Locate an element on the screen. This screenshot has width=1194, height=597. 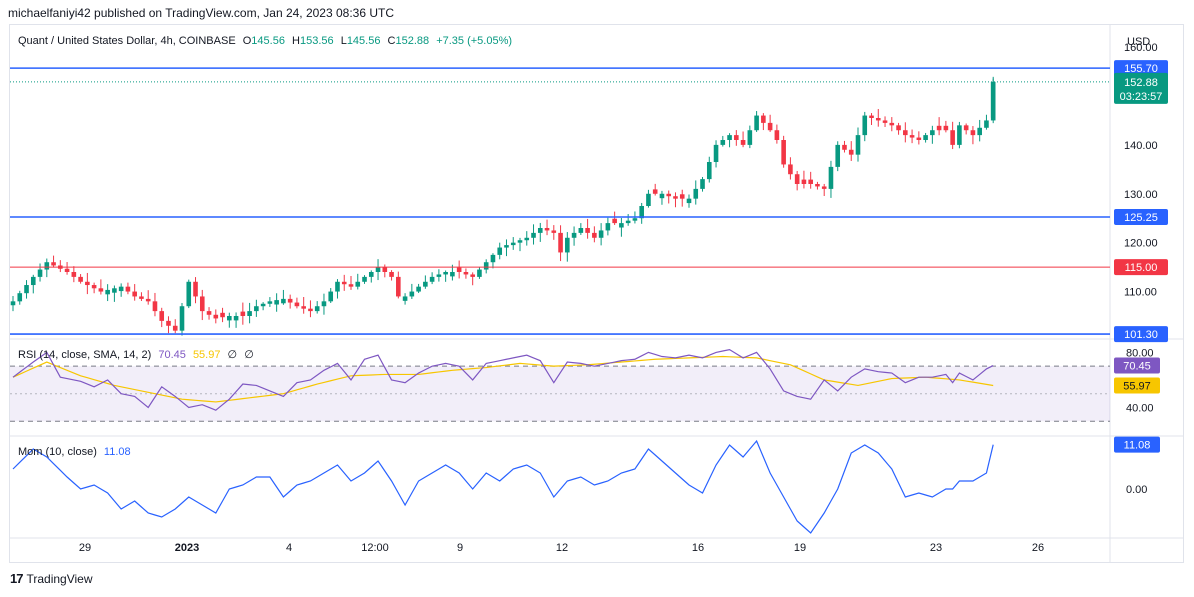
mom-value-tag is located at coordinates (1137, 444).